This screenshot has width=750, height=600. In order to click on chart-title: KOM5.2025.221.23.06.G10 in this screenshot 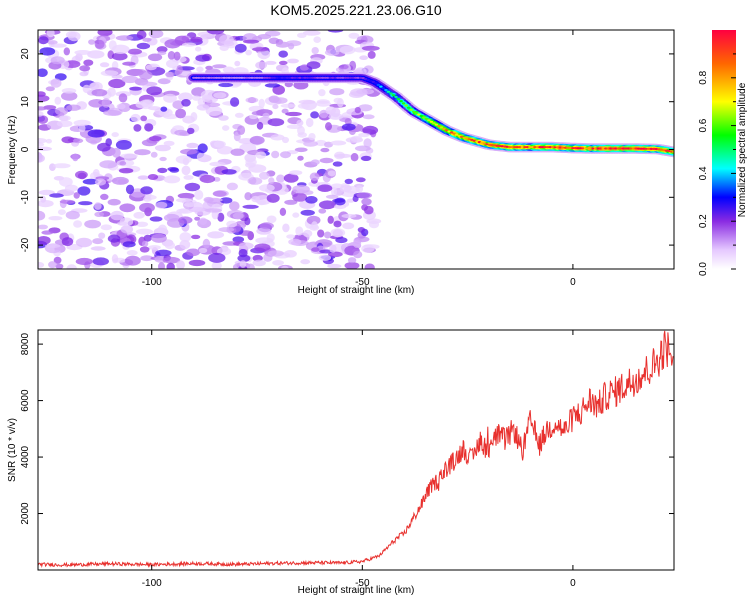, I will do `click(355, 10)`.